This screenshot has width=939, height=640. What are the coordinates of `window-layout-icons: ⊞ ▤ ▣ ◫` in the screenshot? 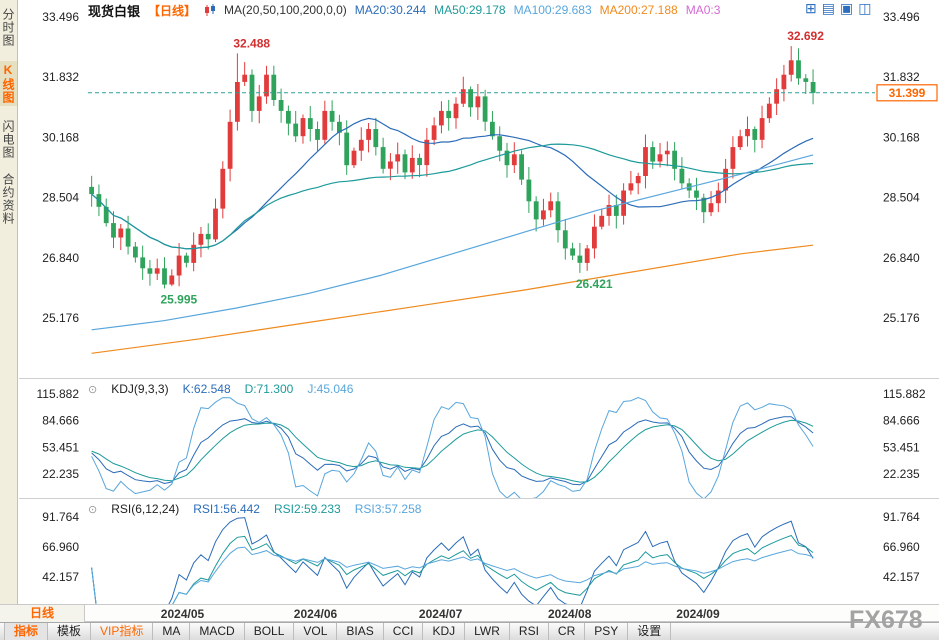 It's located at (838, 8).